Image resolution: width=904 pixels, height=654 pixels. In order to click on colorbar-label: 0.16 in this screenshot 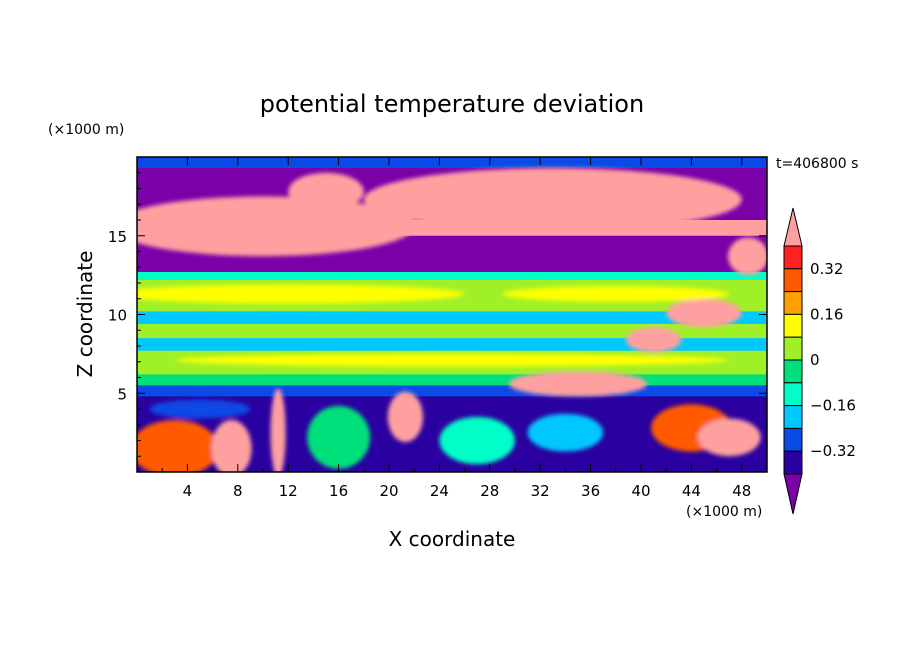, I will do `click(826, 314)`.